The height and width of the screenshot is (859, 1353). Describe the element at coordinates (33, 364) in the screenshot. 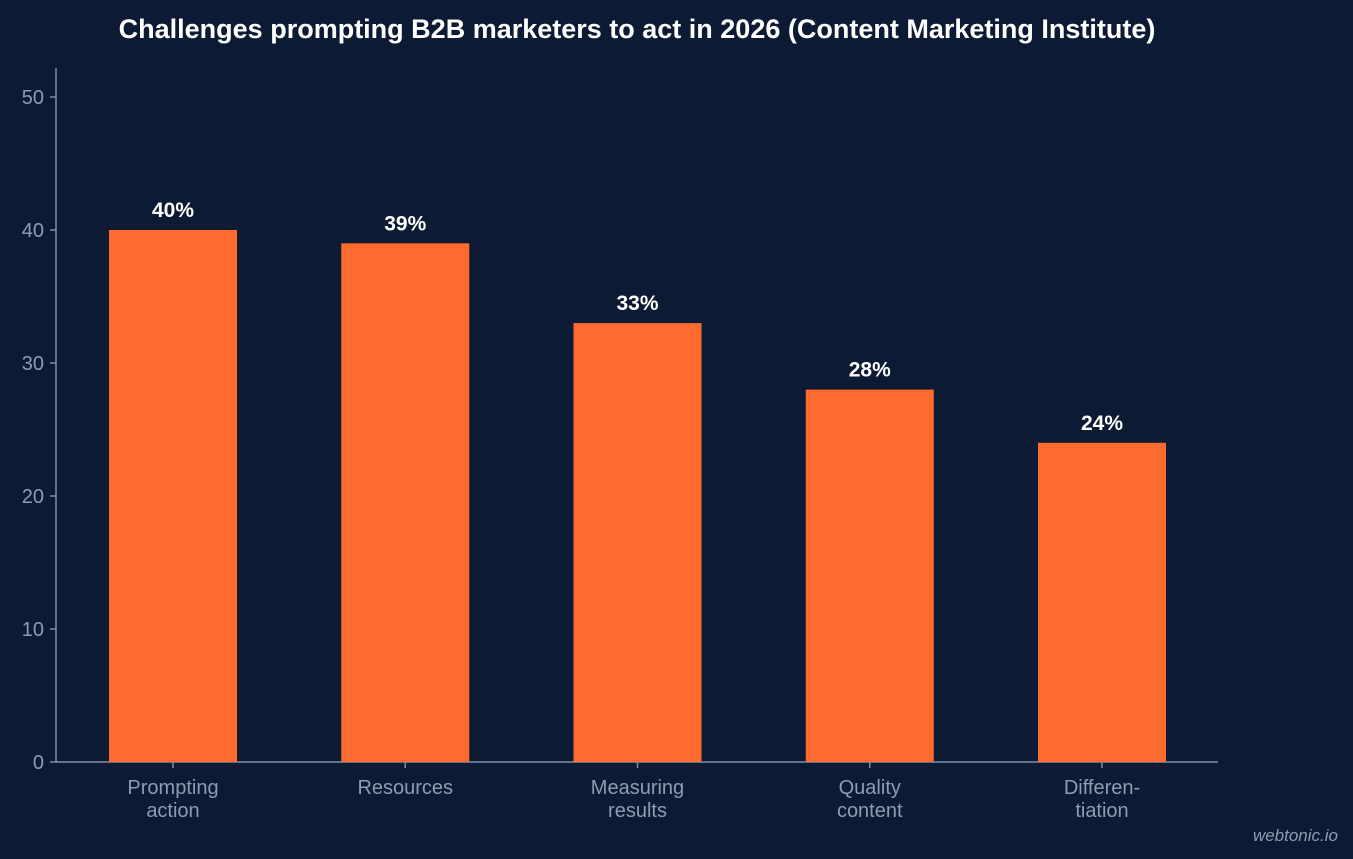

I see `y-tick-label: 30` at that location.